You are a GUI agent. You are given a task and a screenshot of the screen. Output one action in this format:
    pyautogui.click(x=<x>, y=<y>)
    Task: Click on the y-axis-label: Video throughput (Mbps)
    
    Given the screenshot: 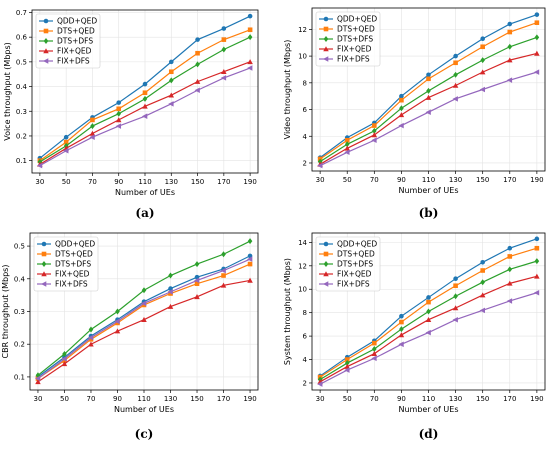 What is the action you would take?
    pyautogui.click(x=287, y=90)
    